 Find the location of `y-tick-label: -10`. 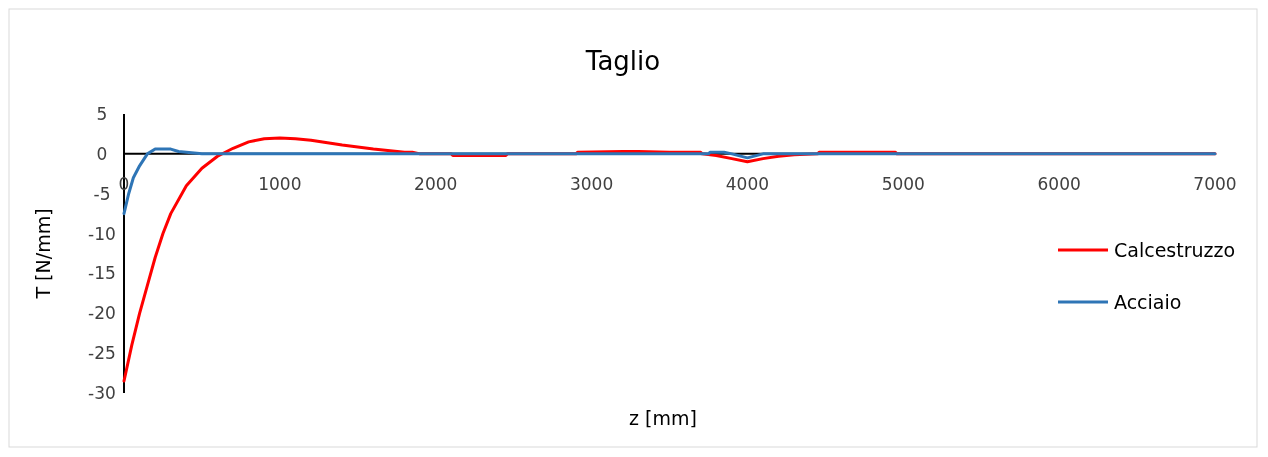

y-tick-label: -10 is located at coordinates (102, 233).